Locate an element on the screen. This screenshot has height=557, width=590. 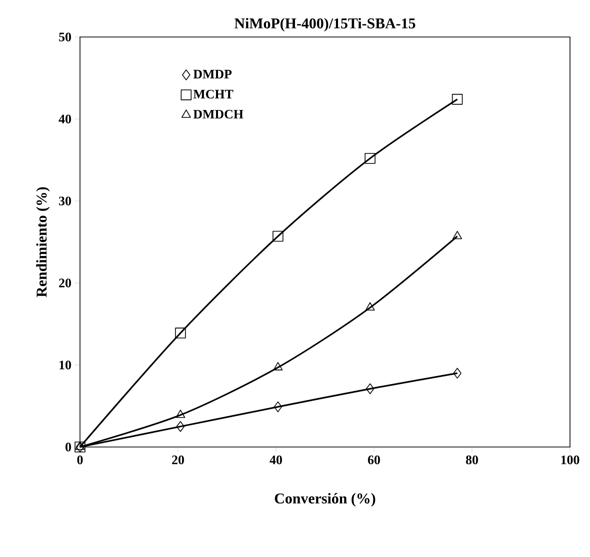
y-tick-label: 10 is located at coordinates (66, 365).